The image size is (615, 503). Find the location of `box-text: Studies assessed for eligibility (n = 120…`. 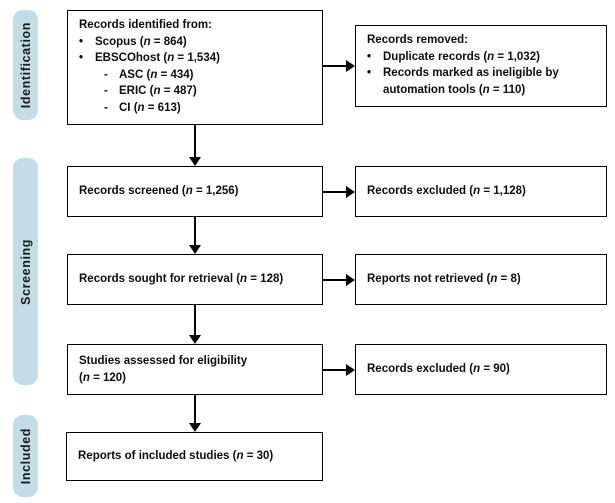

box-text: Studies assessed for eligibility (n = 120… is located at coordinates (161, 369).